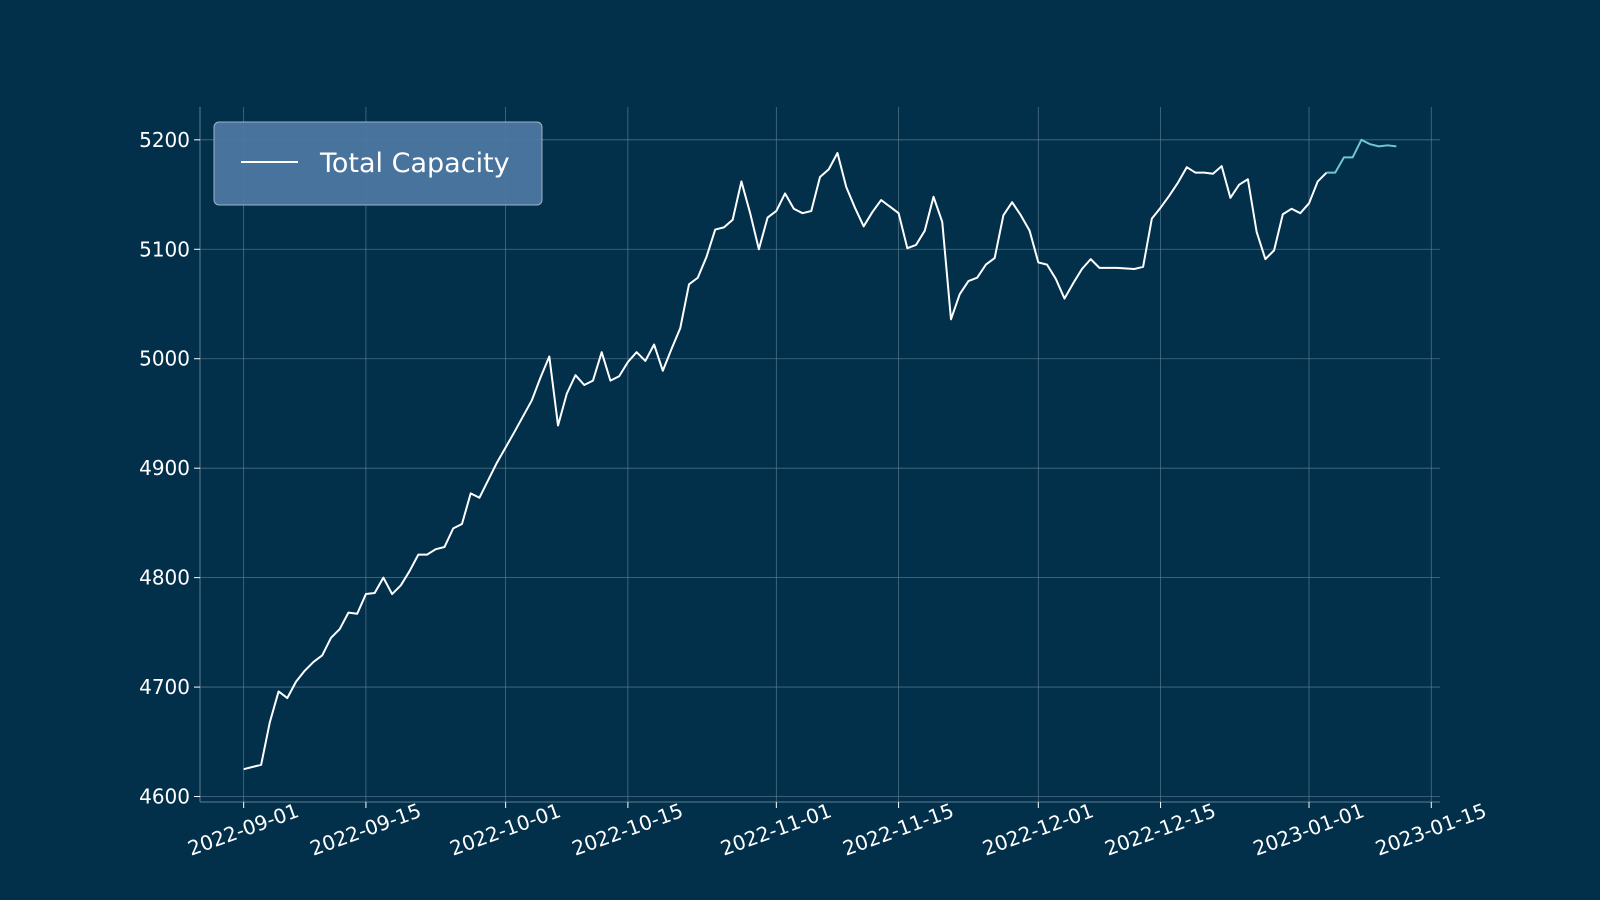 This screenshot has height=900, width=1600. What do you see at coordinates (1361, 156) in the screenshot?
I see `series-line-total-capacity-recent` at bounding box center [1361, 156].